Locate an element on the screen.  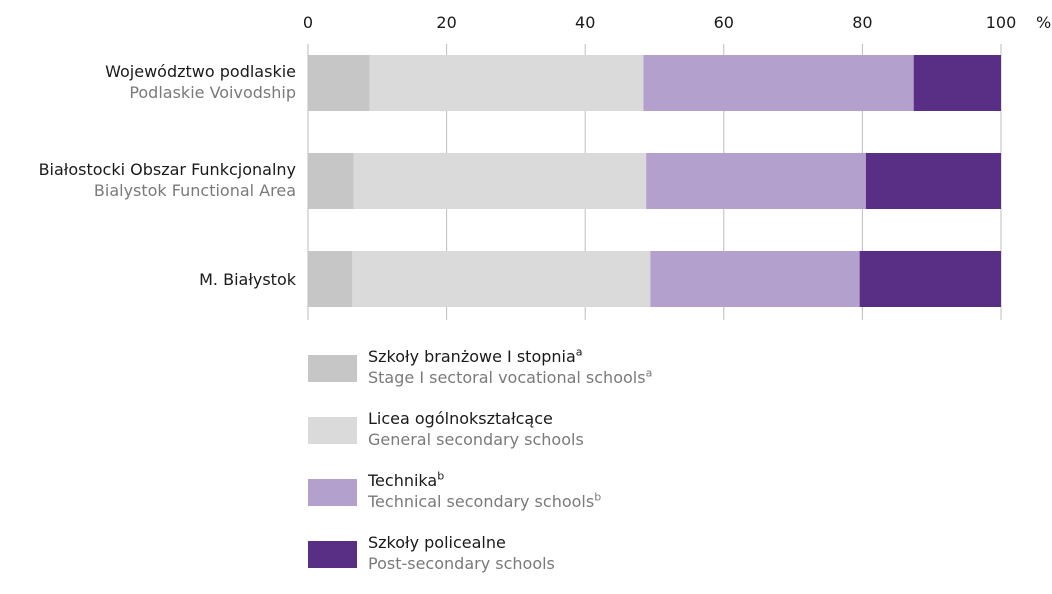
legend-sublabel: Post-secondary schools is located at coordinates (461, 563).